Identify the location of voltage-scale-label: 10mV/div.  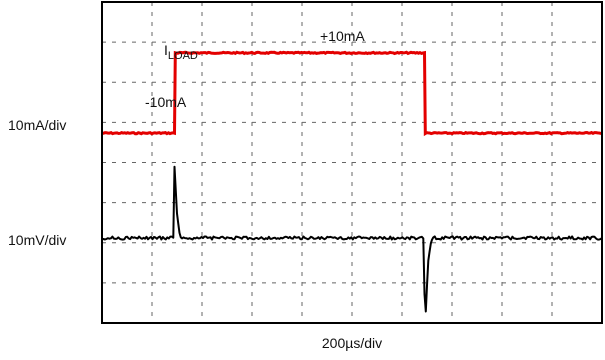
(37, 240).